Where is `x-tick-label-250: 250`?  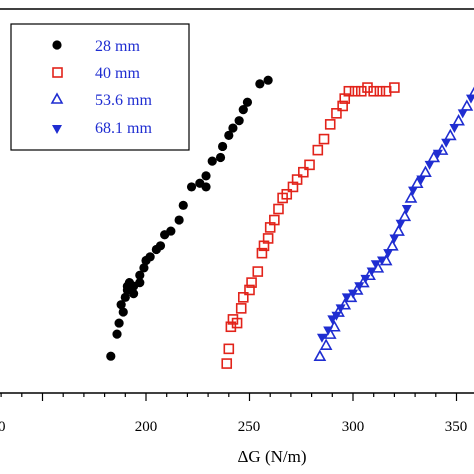 x-tick-label-250: 250 is located at coordinates (249, 427).